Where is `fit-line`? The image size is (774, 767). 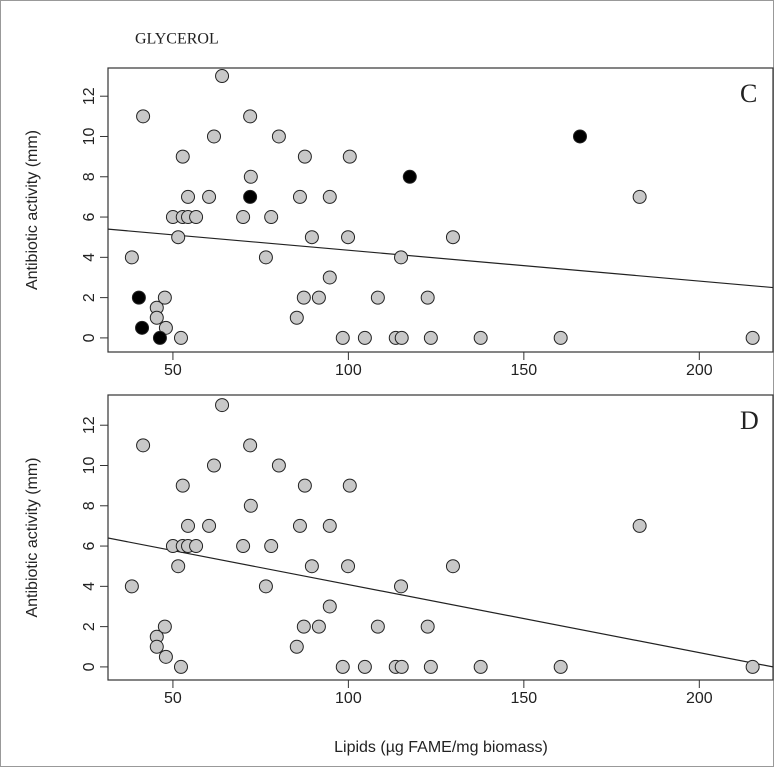 fit-line is located at coordinates (440, 602).